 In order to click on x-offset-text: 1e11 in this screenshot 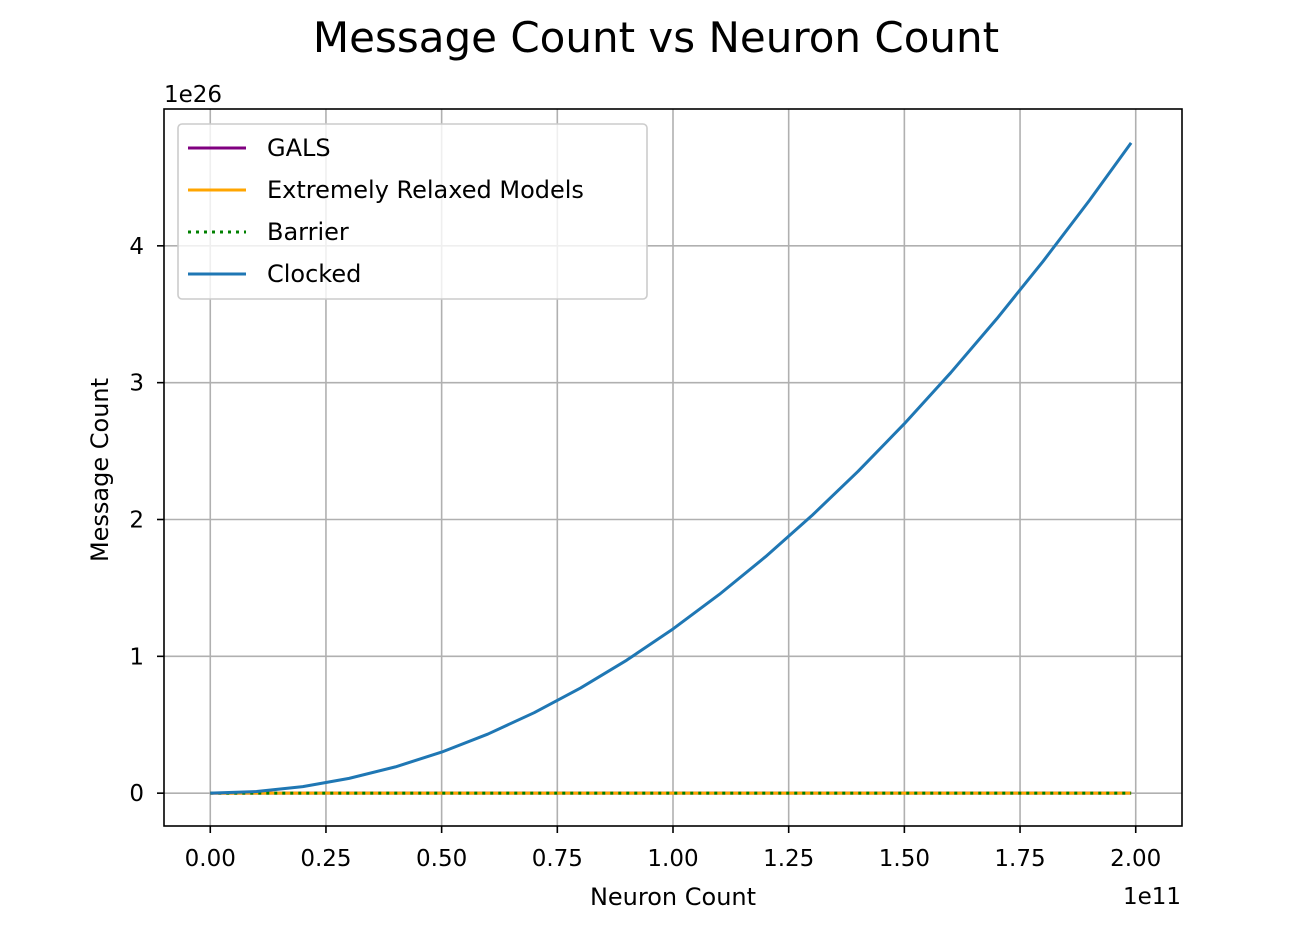, I will do `click(1152, 897)`.